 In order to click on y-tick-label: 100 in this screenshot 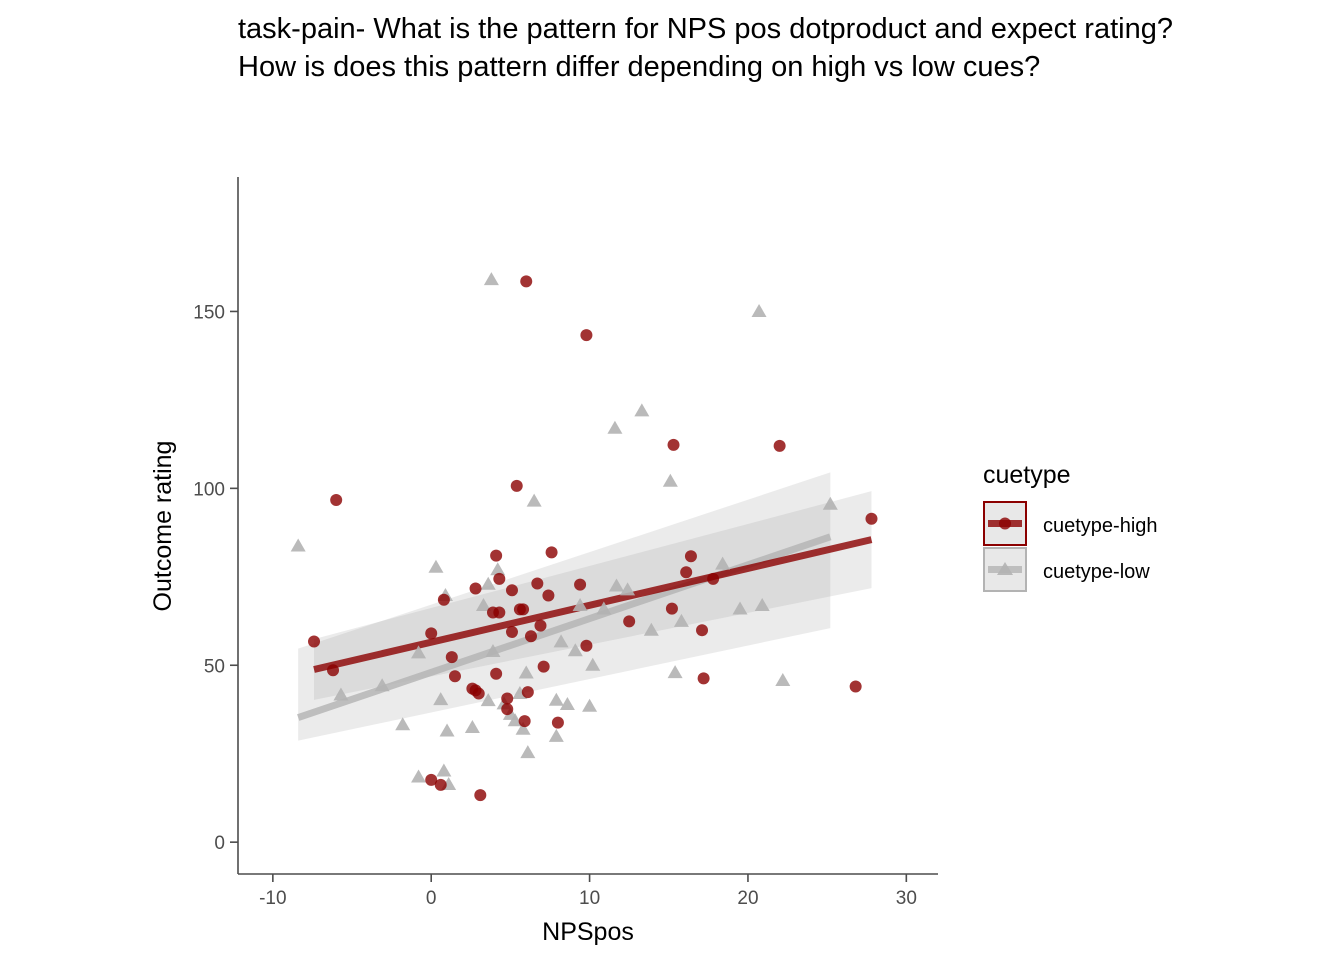, I will do `click(209, 489)`.